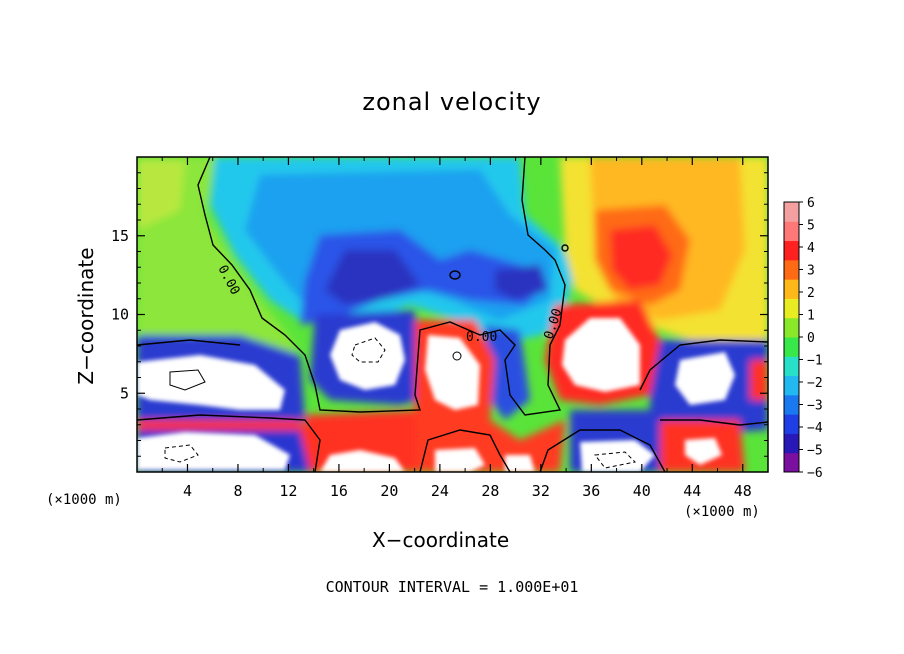  I want to click on x-tick-label: 40, so click(642, 491).